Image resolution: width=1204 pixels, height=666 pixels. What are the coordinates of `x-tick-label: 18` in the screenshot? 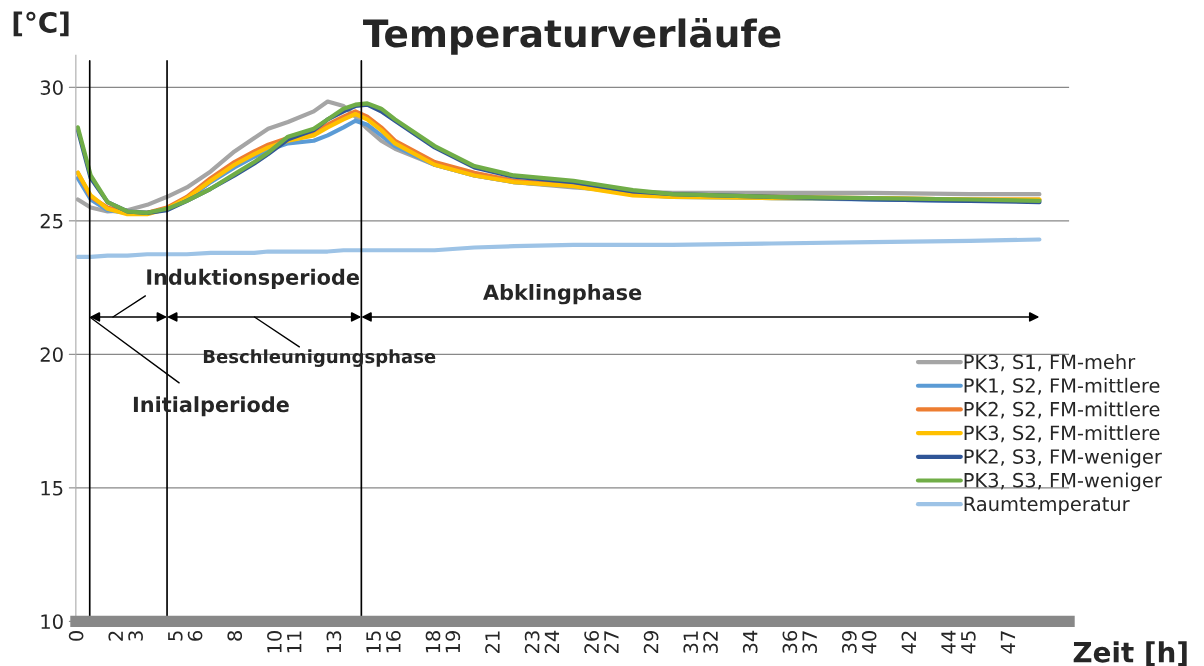 It's located at (433, 642).